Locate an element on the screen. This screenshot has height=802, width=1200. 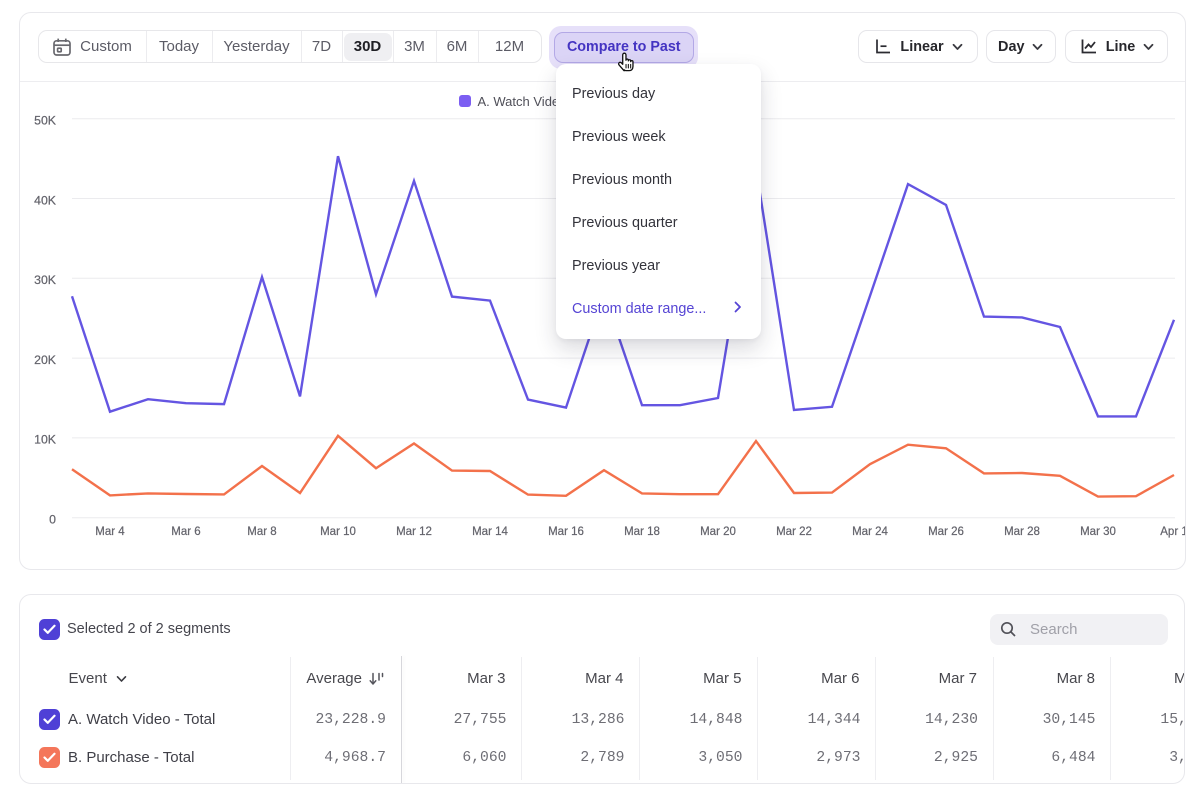
svg-text: Mar 14 is located at coordinates (490, 532).